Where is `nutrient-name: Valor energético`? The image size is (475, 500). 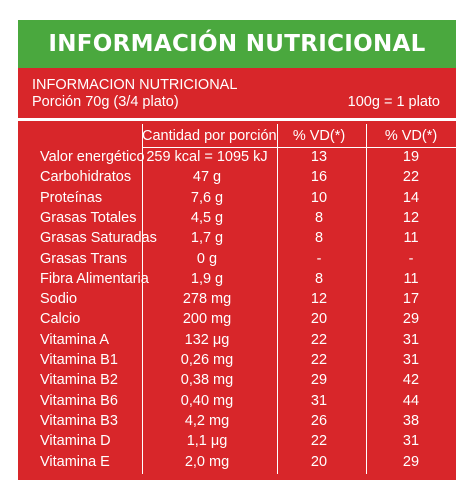
nutrient-name: Valor energético is located at coordinates (92, 157).